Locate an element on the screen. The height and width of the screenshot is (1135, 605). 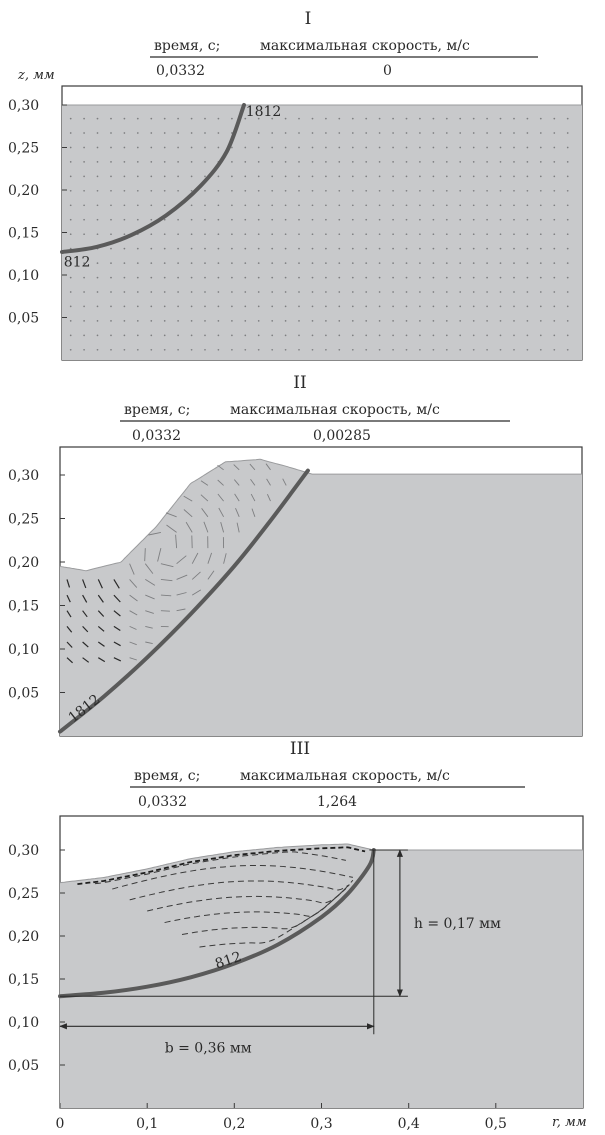
free-surface-line is located at coordinates (320, 515).